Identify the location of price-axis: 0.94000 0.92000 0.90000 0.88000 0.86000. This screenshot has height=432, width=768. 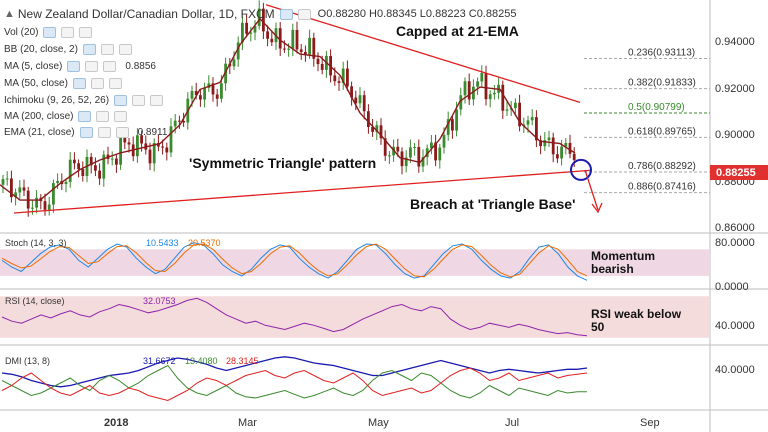
(735, 135).